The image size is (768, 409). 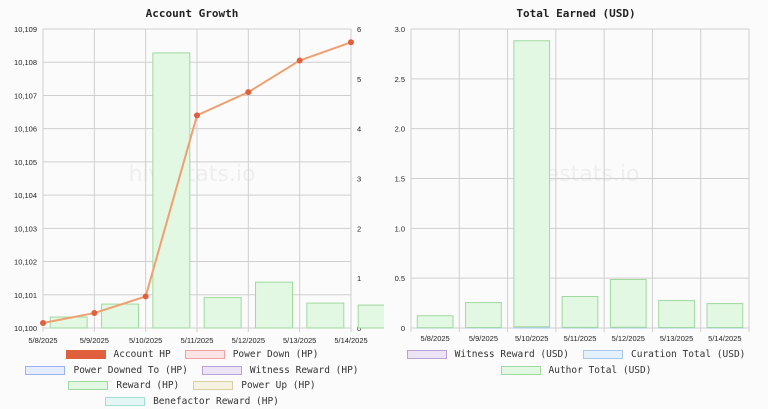 I want to click on y-tick-label-right: 3, so click(x=359, y=179).